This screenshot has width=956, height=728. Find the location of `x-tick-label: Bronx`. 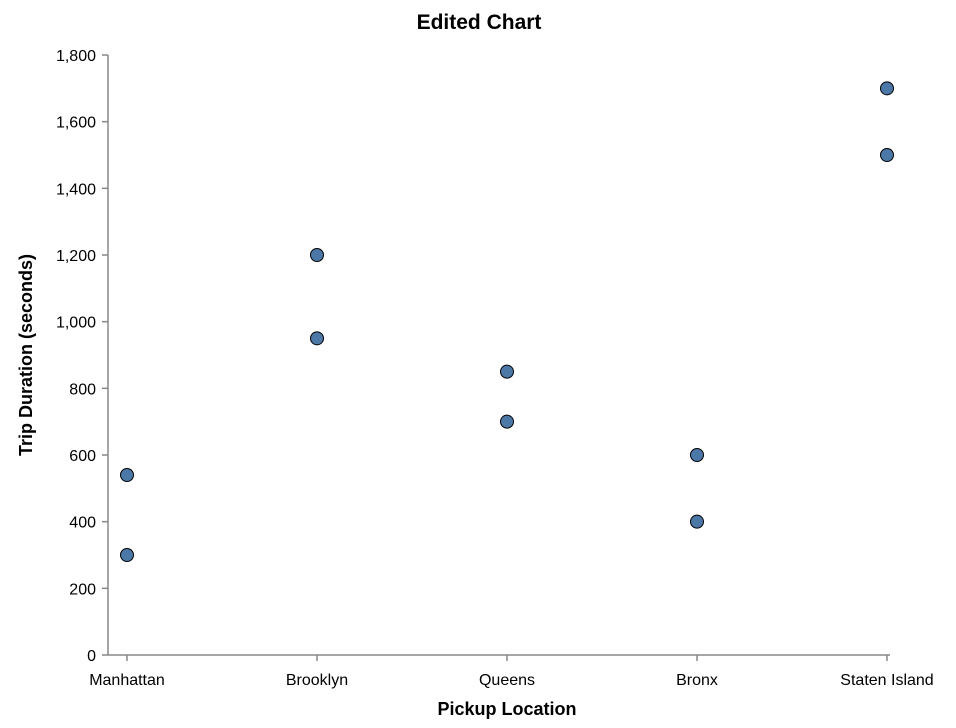

x-tick-label: Bronx is located at coordinates (697, 680).